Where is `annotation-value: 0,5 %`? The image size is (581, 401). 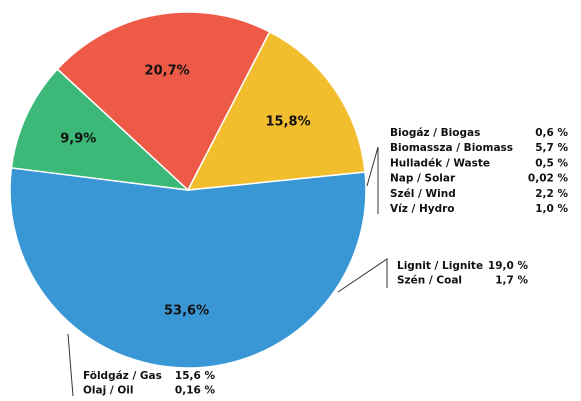
annotation-value: 0,5 % is located at coordinates (551, 163).